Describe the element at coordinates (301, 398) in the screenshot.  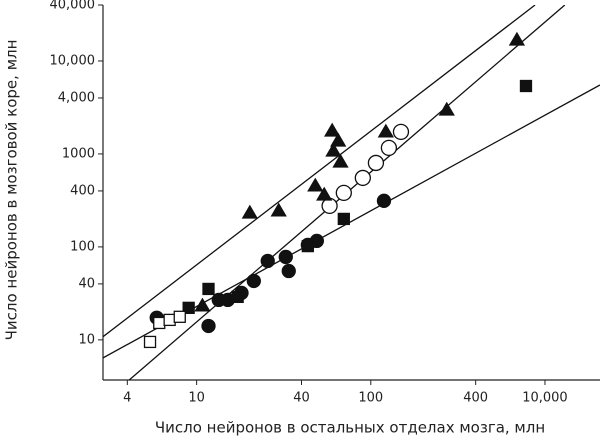
I see `x-tick-label: 40` at that location.